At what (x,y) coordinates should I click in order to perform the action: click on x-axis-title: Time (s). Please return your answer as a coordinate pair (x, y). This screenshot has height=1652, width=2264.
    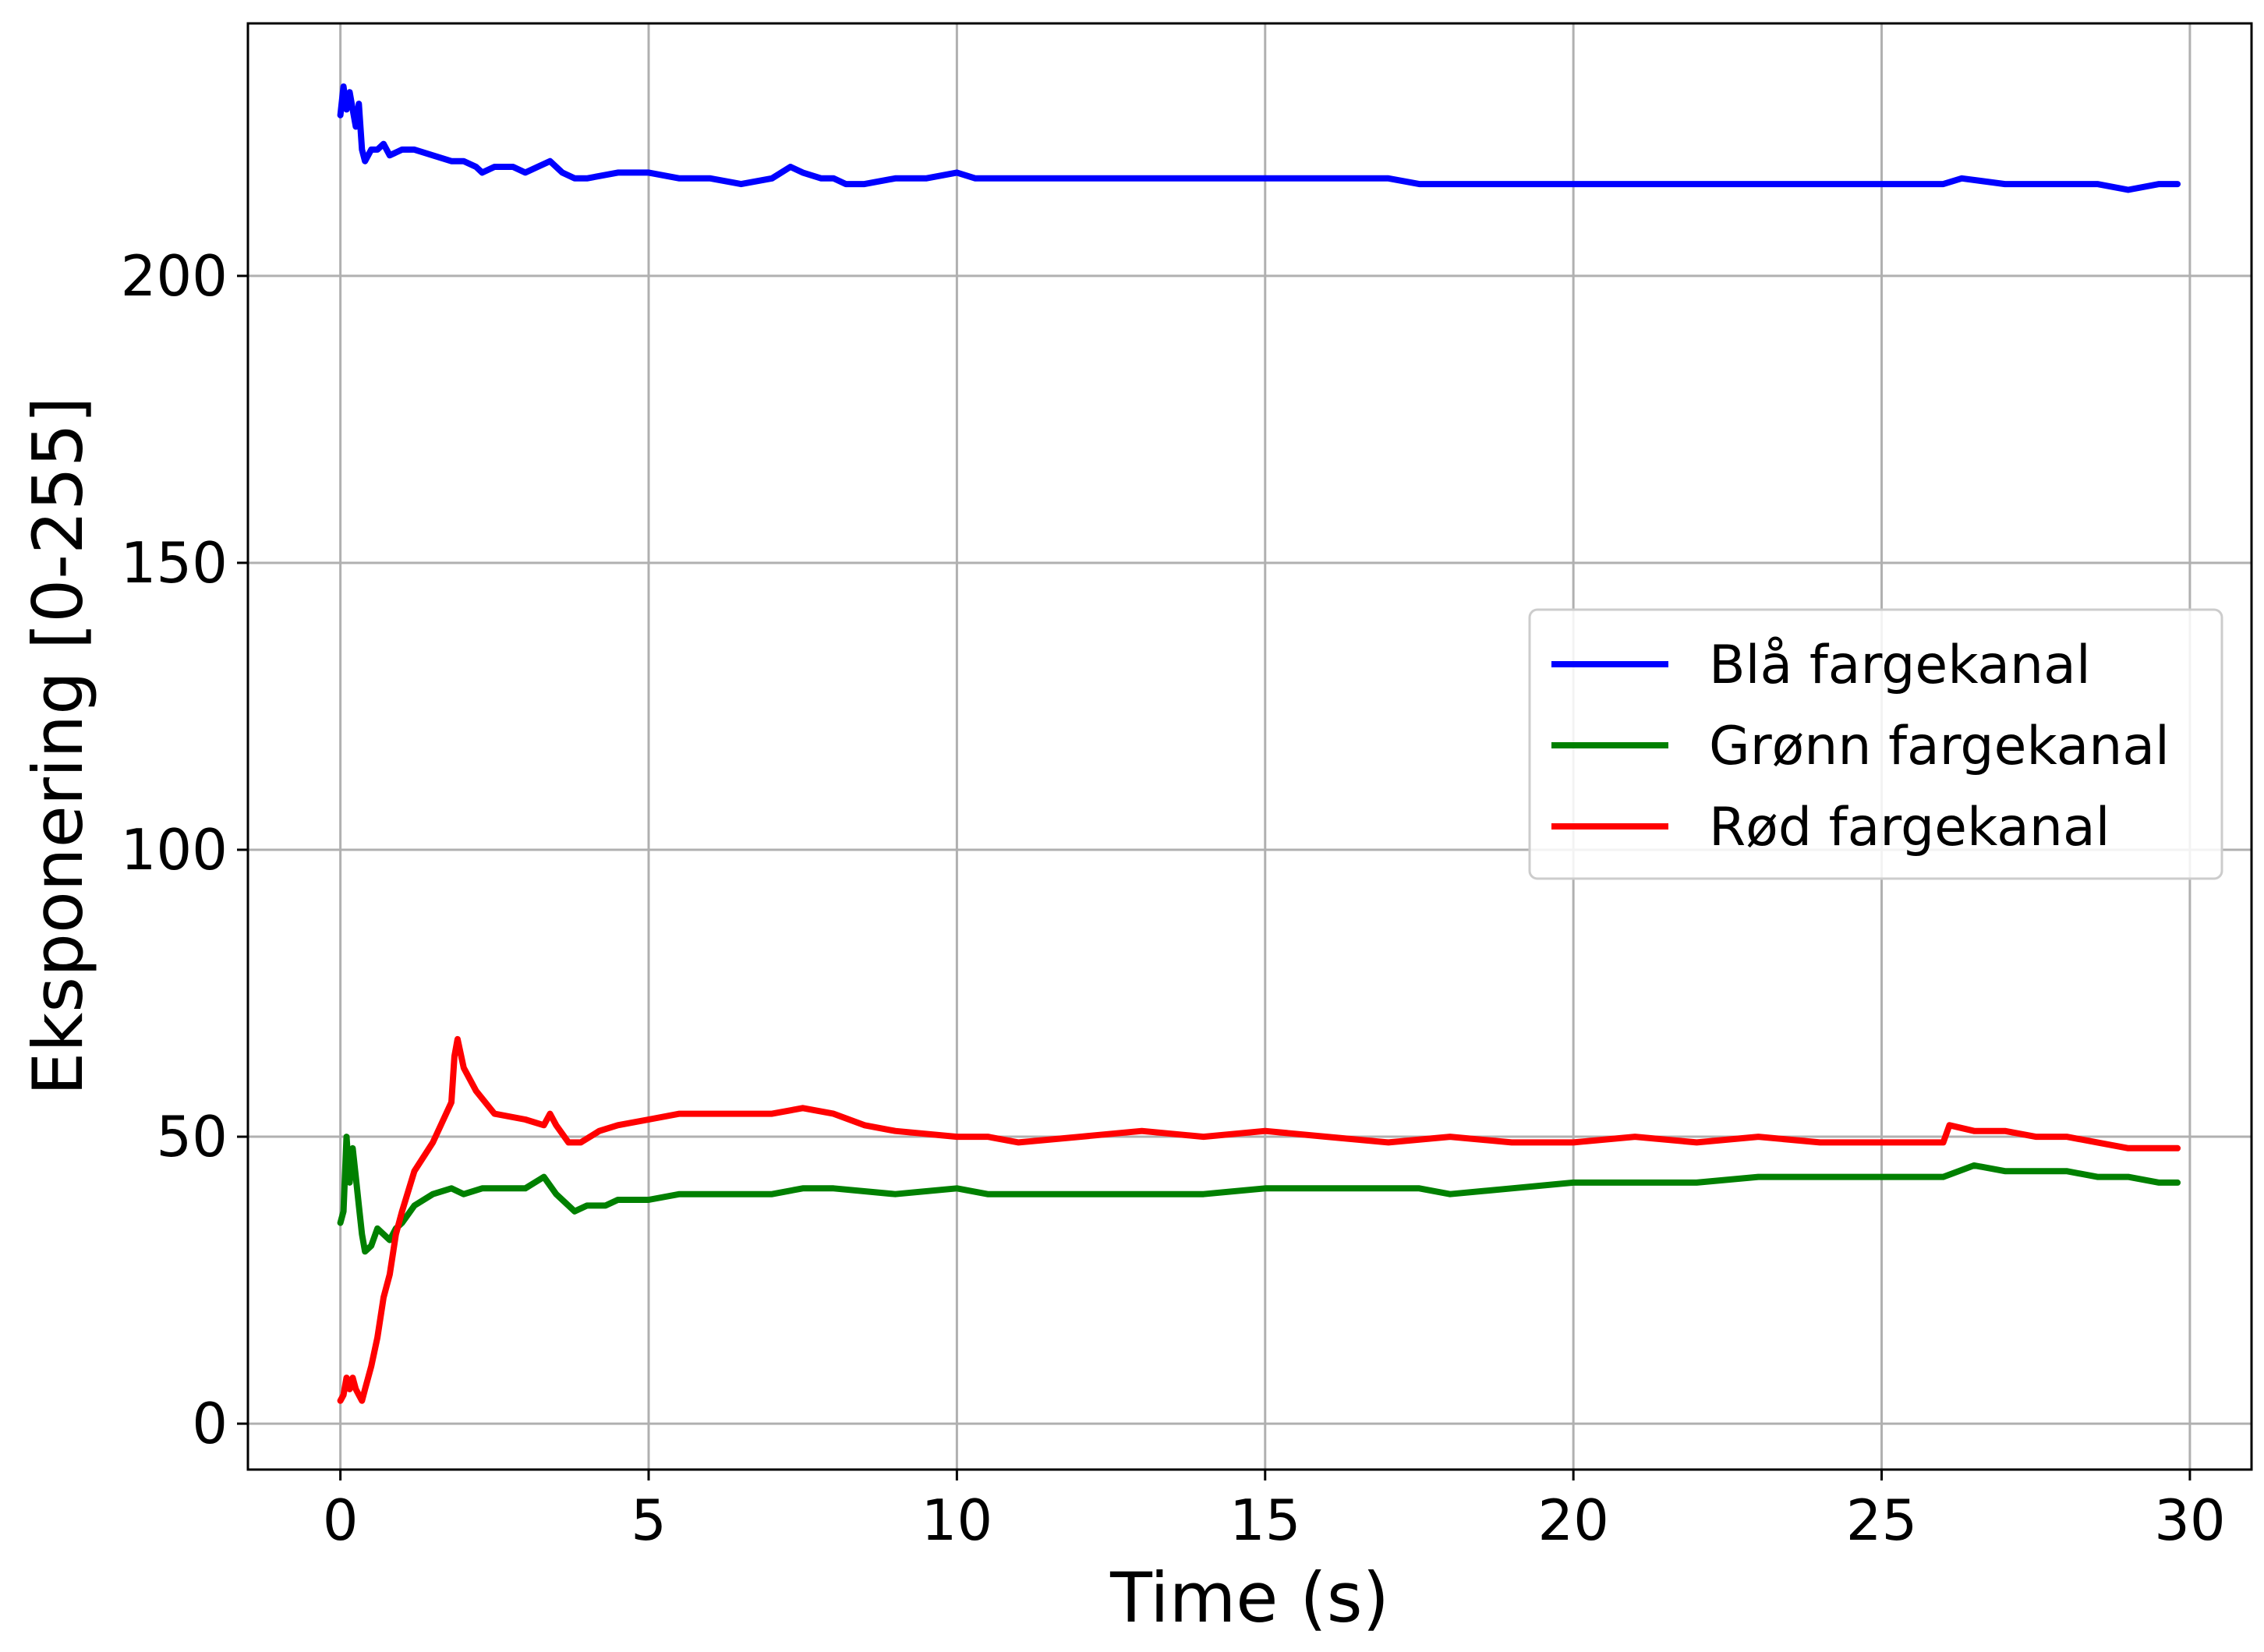
    Looking at the image, I should click on (1249, 1598).